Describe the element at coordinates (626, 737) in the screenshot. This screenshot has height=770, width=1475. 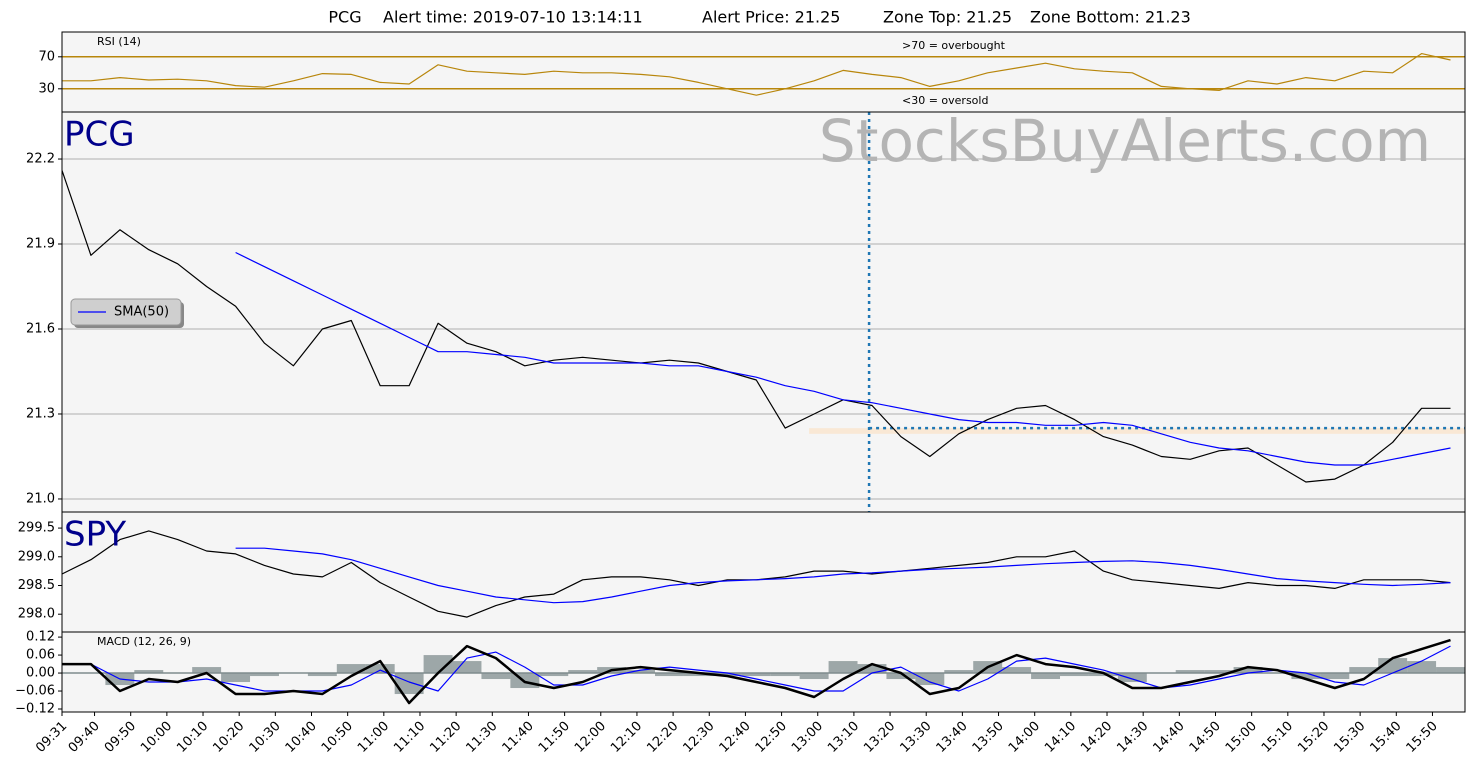
I see `x-tick-label: 12:10` at that location.